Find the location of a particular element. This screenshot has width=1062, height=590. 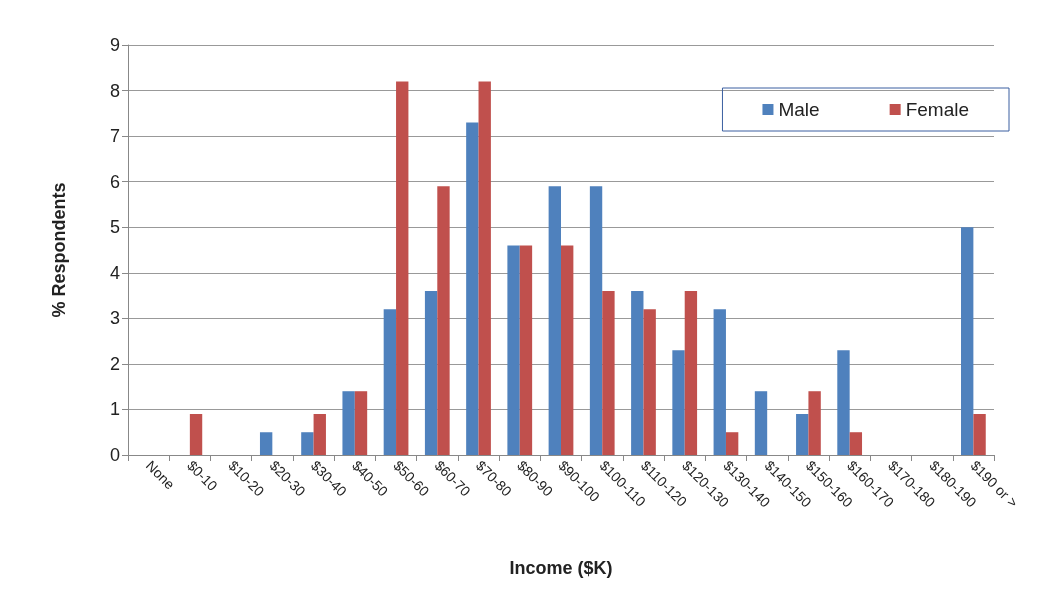

y-tick-label: 8 is located at coordinates (114, 90).